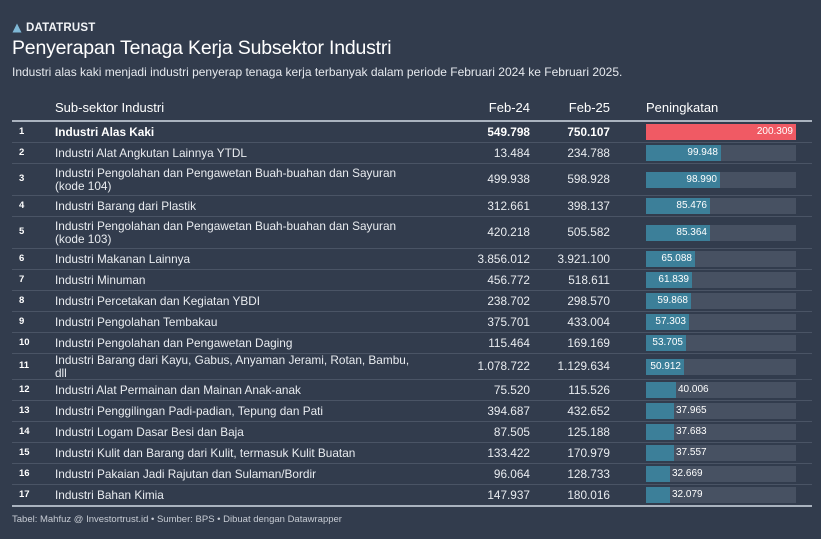 The image size is (821, 539). I want to click on row-increase-cell: 37.683, so click(729, 432).